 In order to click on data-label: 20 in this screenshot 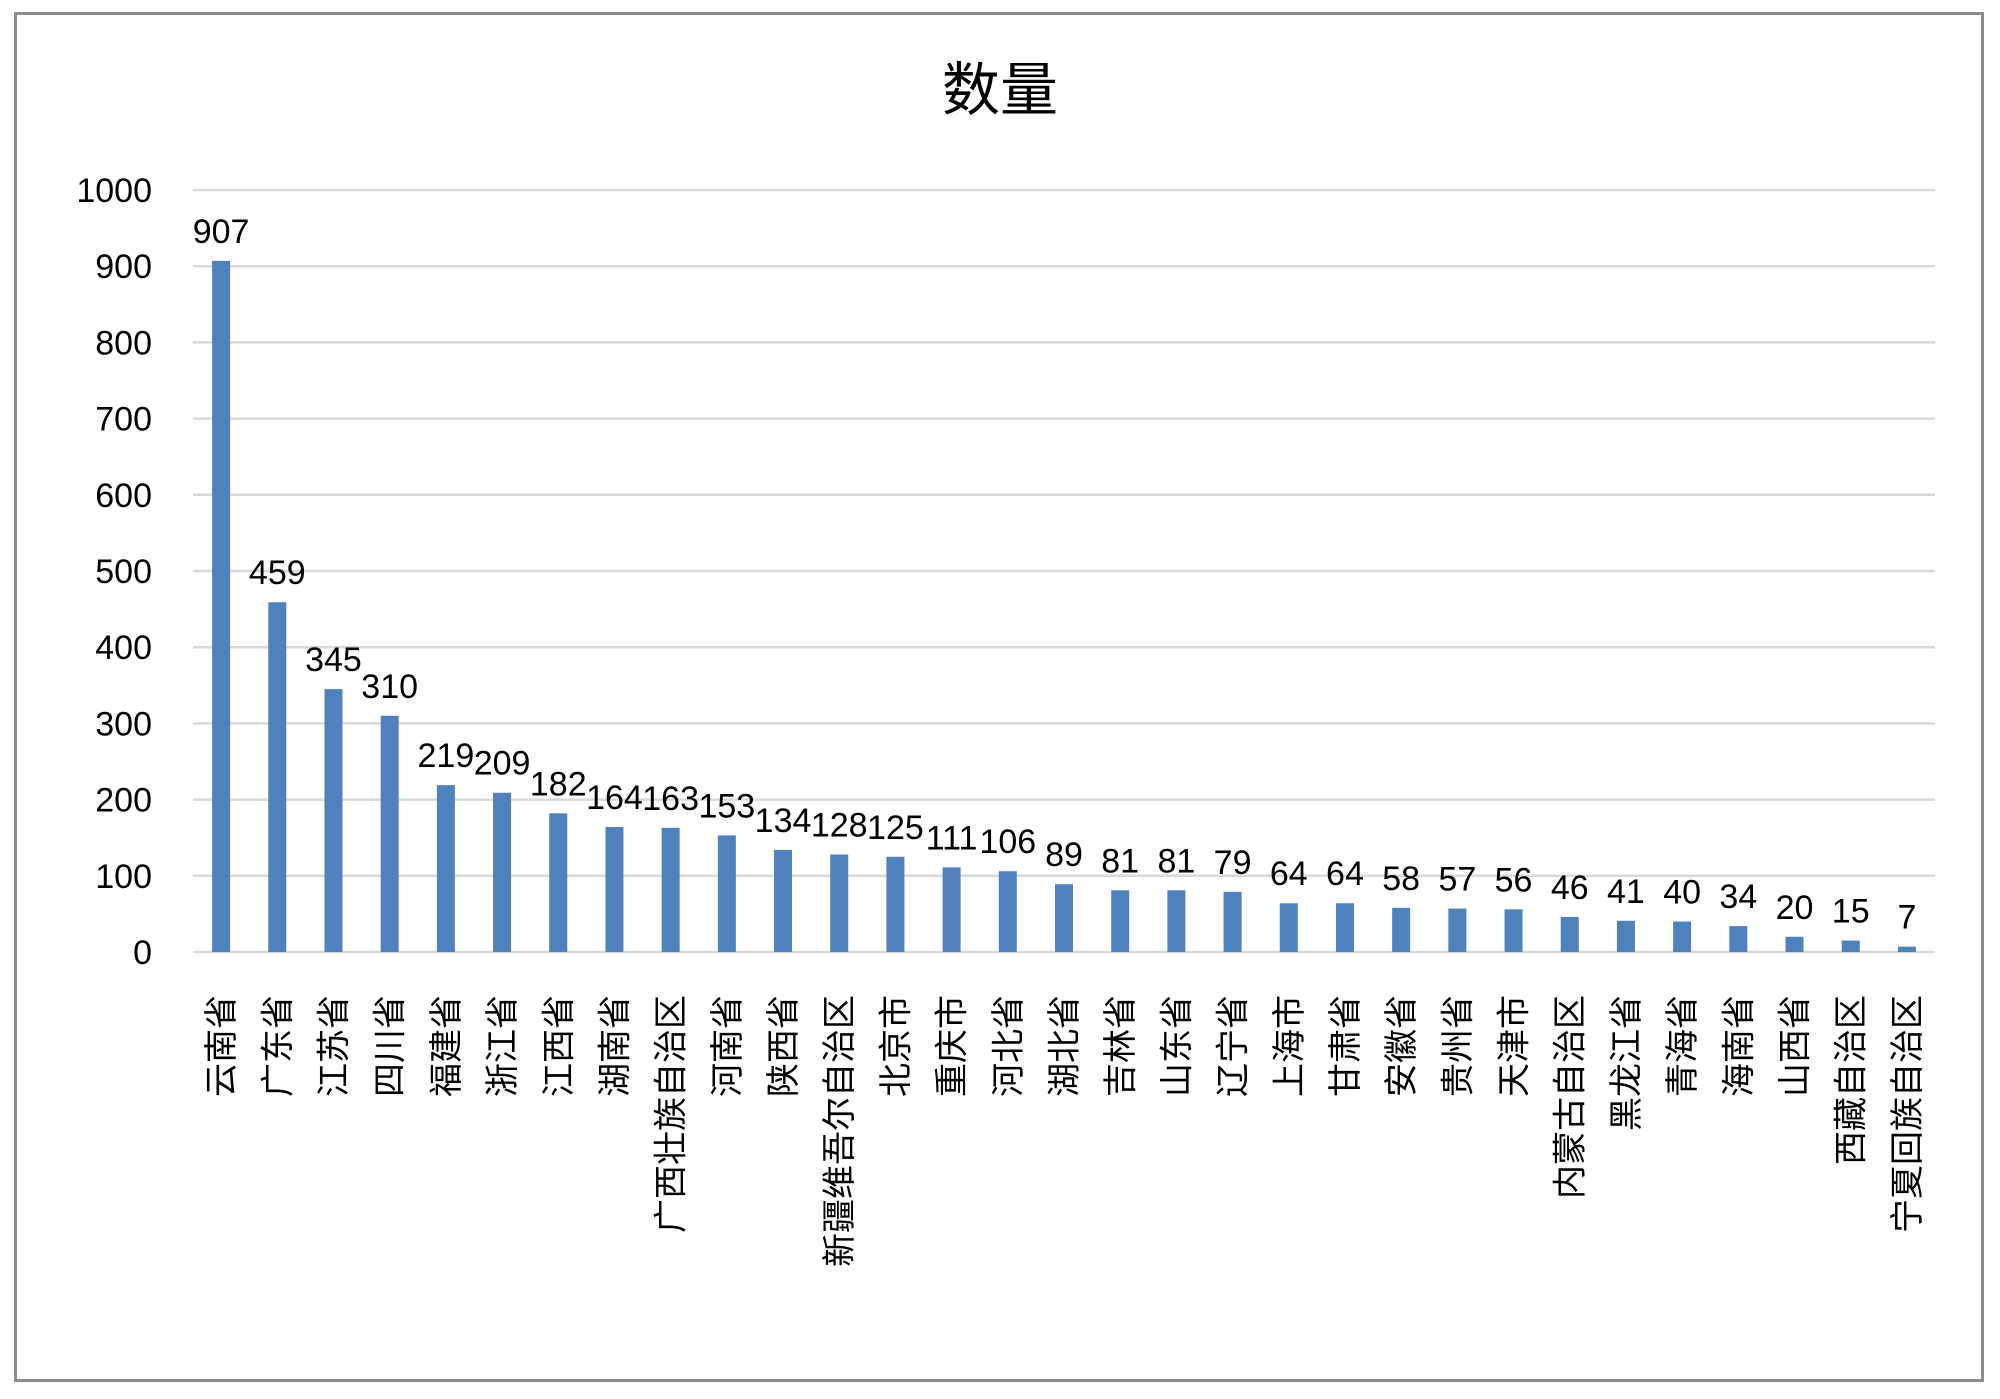, I will do `click(1795, 908)`.